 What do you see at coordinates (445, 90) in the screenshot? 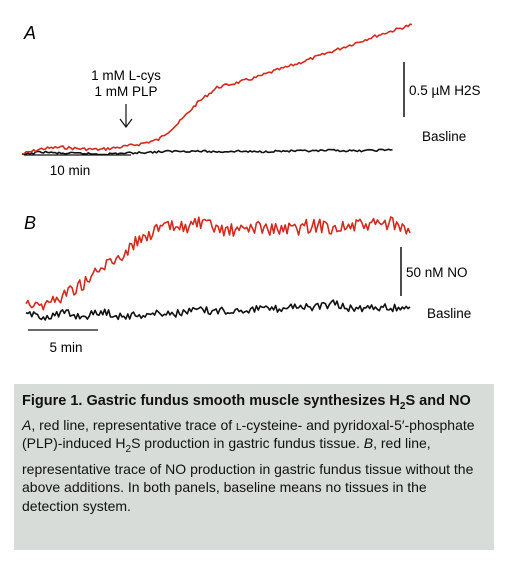
I see `panel-a-y-scale-label: 0.5 µM H2S` at bounding box center [445, 90].